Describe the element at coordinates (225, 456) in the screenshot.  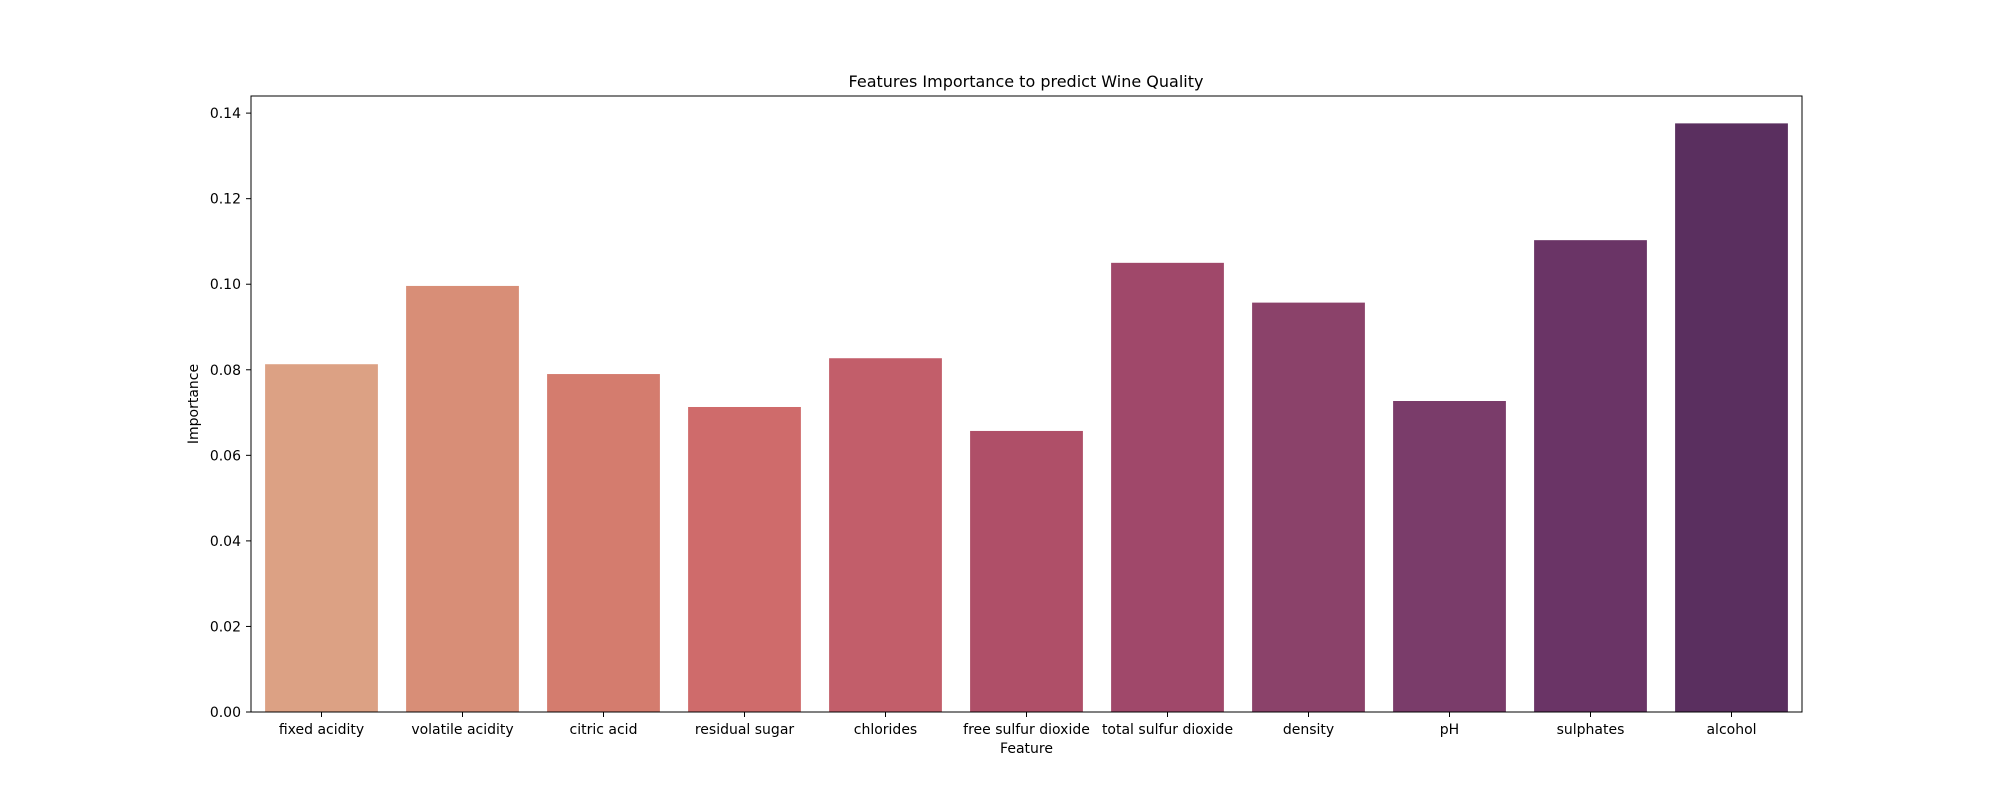
I see `y-tick-label-3: 0.06` at that location.